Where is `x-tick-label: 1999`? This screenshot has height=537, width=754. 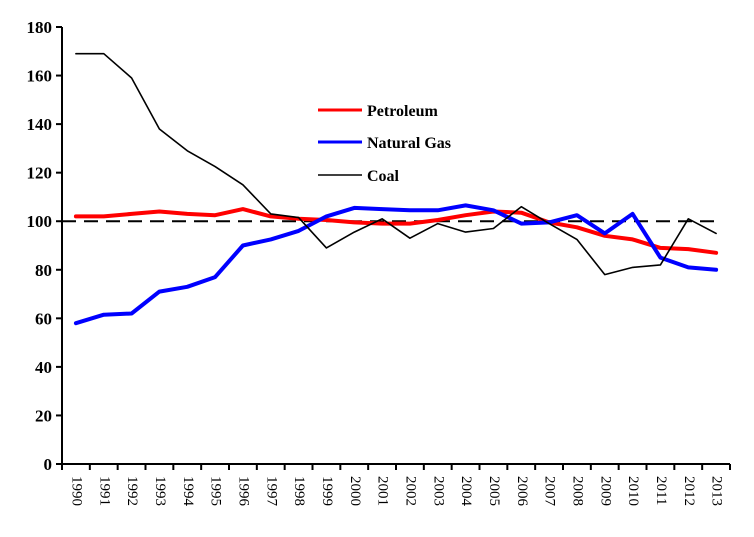
x-tick-label: 1999 is located at coordinates (327, 491).